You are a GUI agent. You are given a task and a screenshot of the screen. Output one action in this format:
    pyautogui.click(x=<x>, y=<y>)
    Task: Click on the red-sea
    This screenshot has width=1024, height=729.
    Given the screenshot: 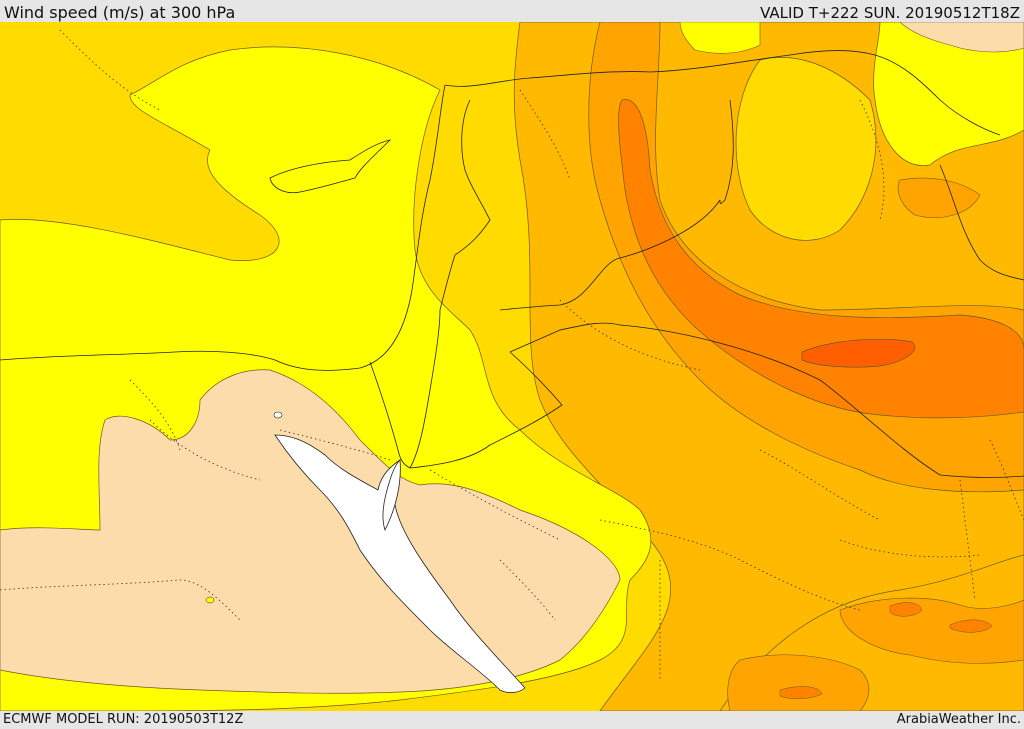 What is the action you would take?
    pyautogui.click(x=400, y=564)
    